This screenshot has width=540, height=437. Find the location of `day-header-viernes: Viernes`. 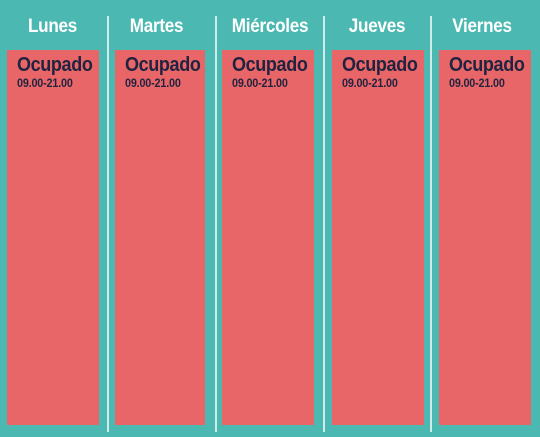

day-header-viernes: Viernes is located at coordinates (482, 26).